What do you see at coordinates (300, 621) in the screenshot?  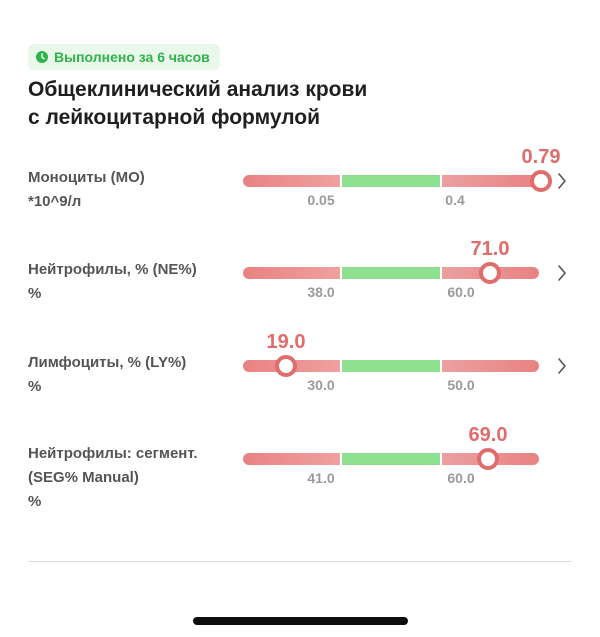 I see `home-indicator` at bounding box center [300, 621].